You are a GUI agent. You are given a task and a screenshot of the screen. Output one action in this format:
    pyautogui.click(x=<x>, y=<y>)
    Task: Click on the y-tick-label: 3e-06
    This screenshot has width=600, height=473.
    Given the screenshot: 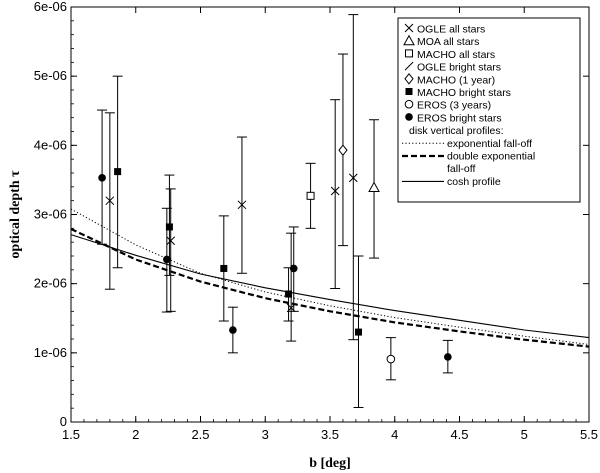 What is the action you would take?
    pyautogui.click(x=50, y=214)
    